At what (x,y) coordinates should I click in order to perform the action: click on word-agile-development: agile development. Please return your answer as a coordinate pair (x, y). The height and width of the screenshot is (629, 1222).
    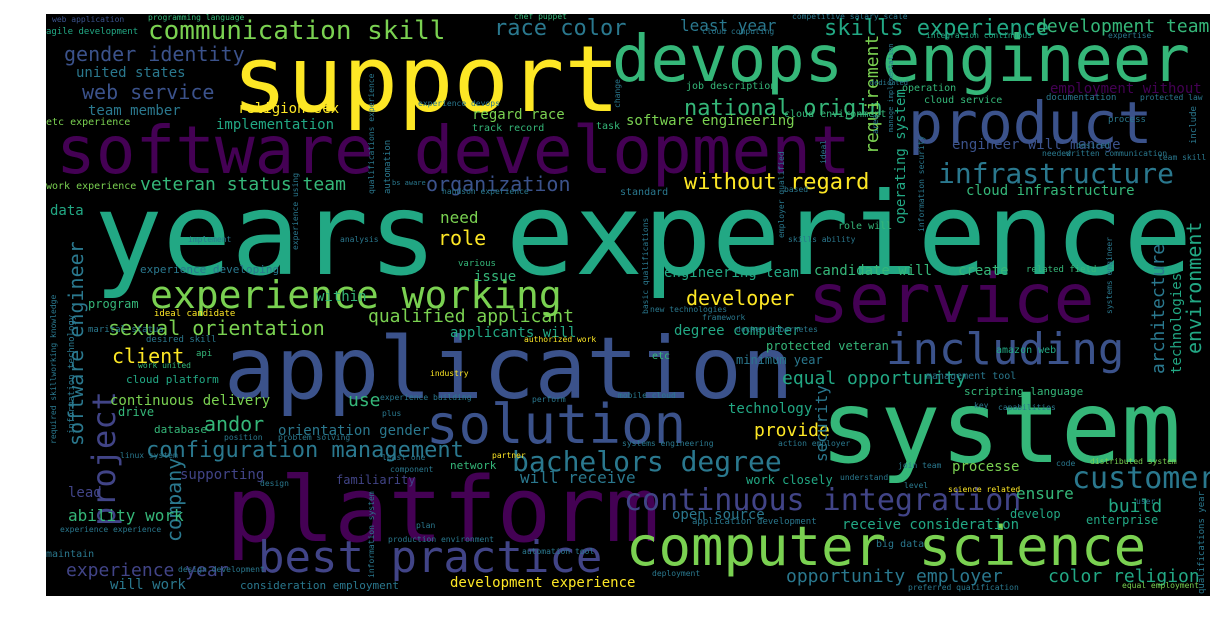
    Looking at the image, I should click on (92, 32).